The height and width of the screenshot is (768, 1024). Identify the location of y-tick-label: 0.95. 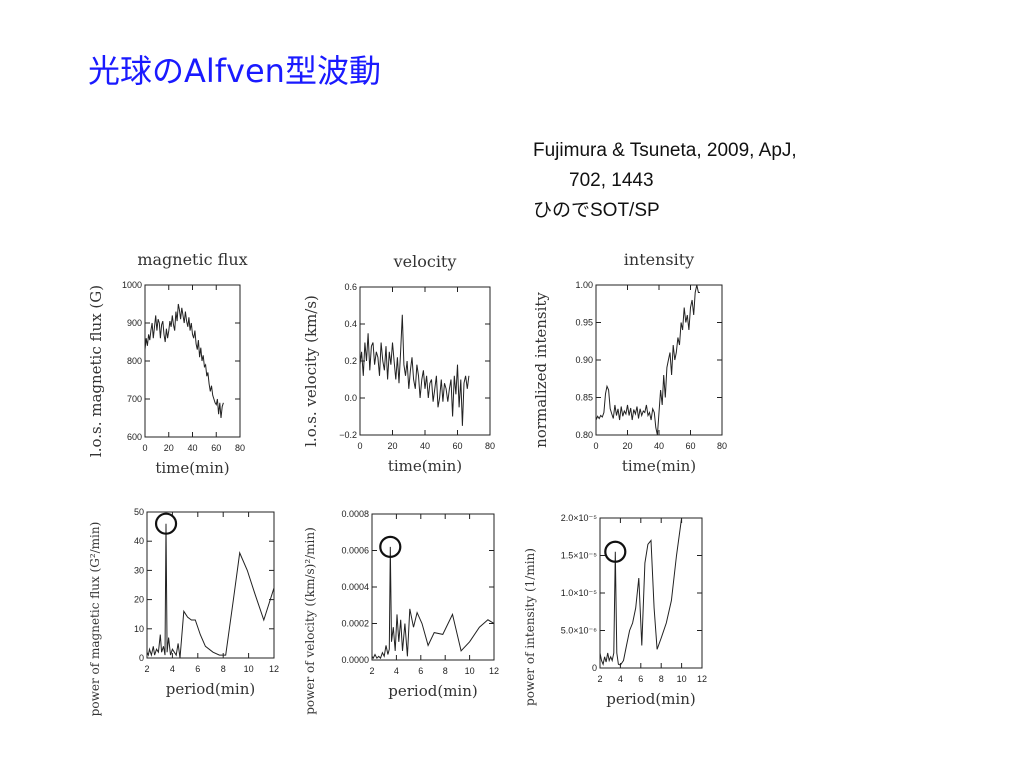
(584, 323).